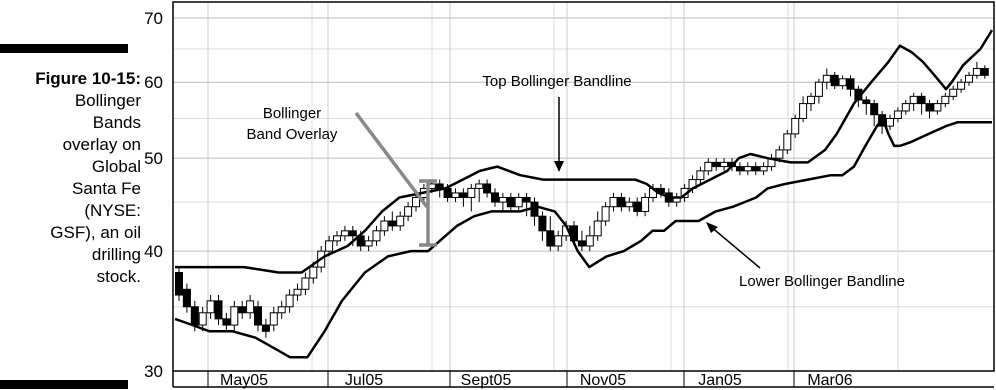 The height and width of the screenshot is (390, 996). Describe the element at coordinates (106, 188) in the screenshot. I see `caption-line: Santa Fe` at that location.